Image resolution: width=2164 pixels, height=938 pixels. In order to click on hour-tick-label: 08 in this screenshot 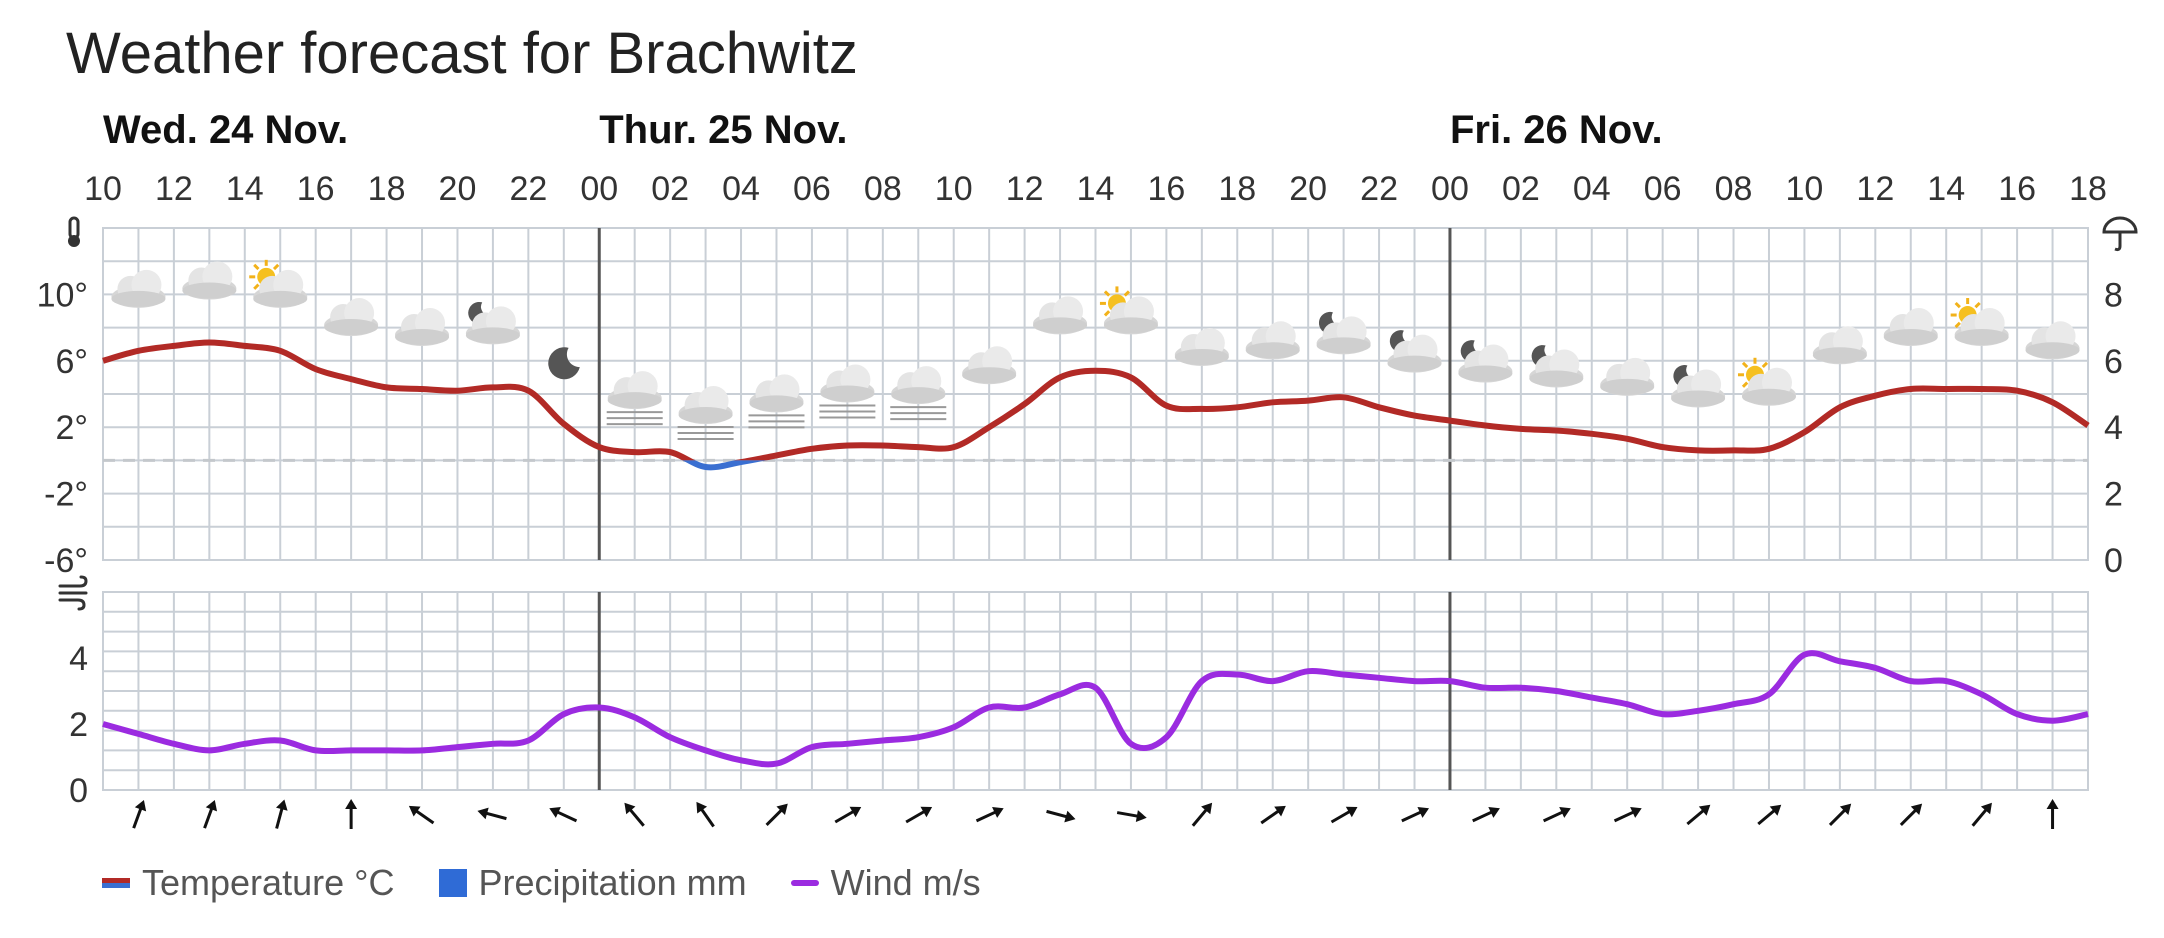, I will do `click(883, 189)`.